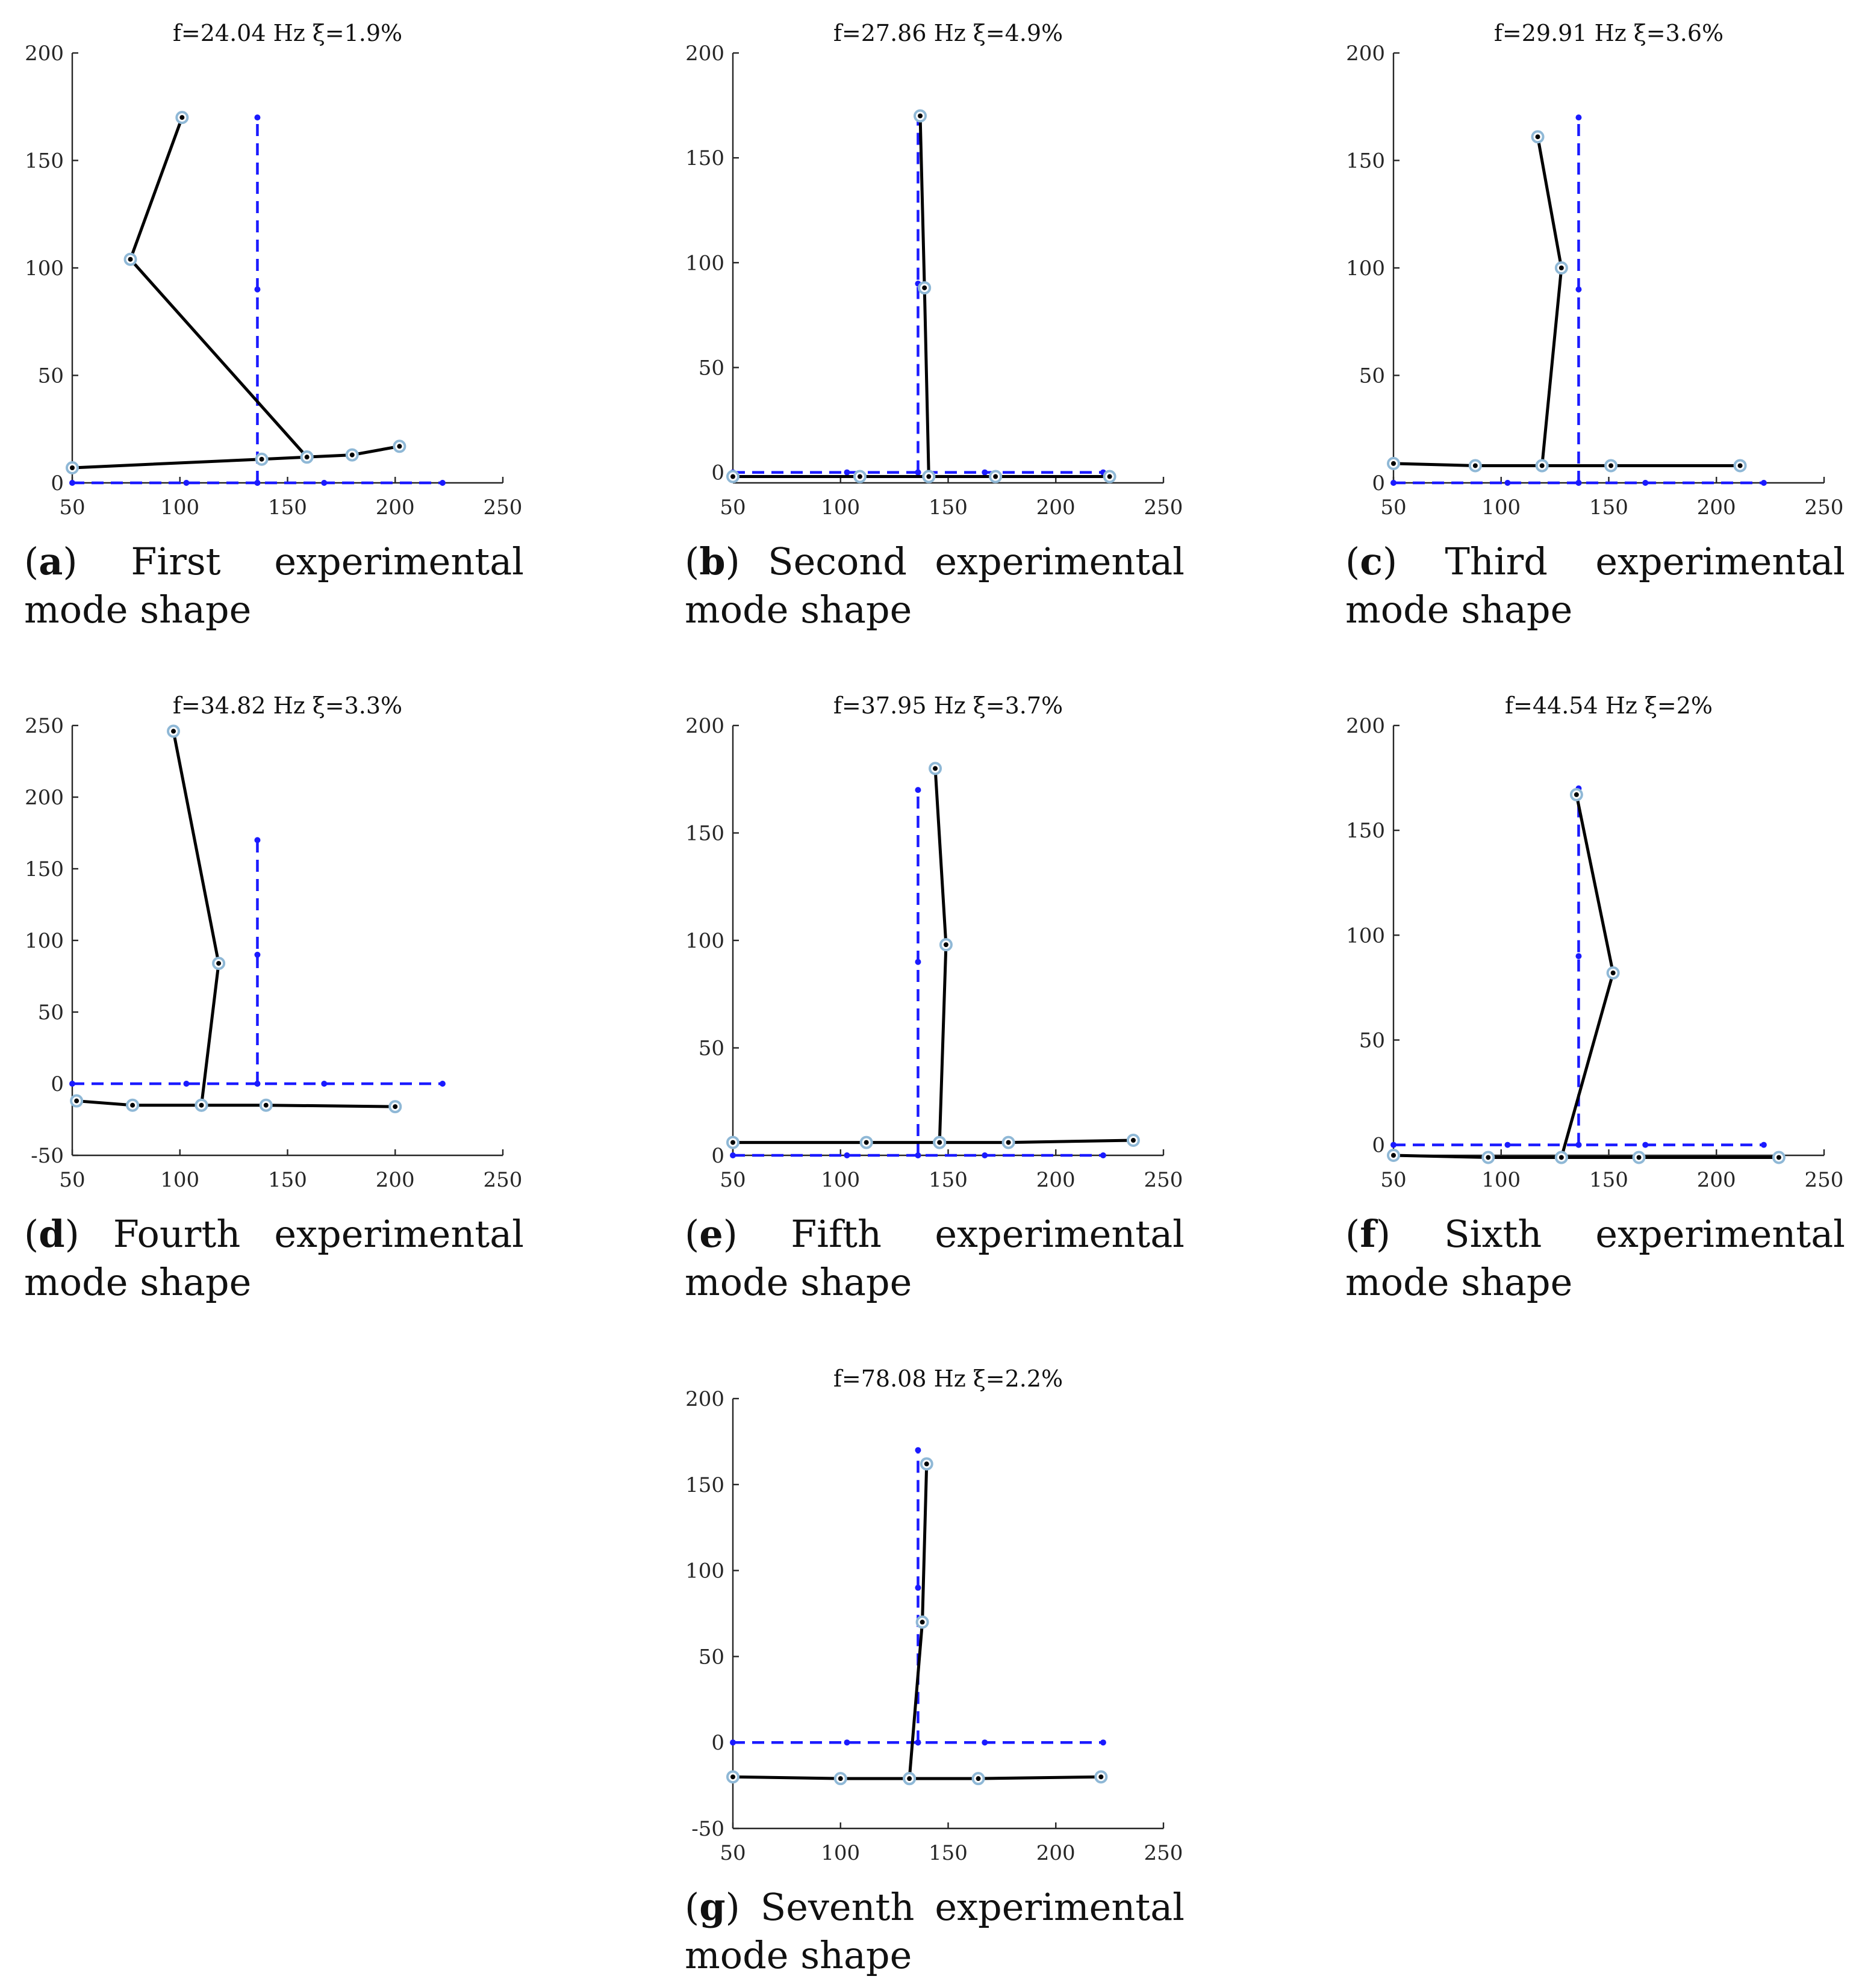 This screenshot has width=1862, height=1988. Describe the element at coordinates (948, 705) in the screenshot. I see `chart-title: f=37.95 Hz ξ=3.7%` at that location.